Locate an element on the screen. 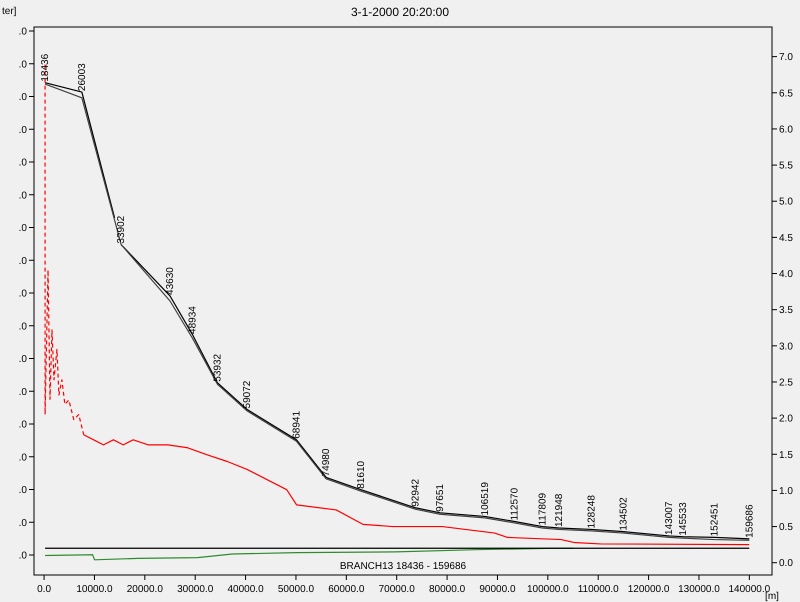  annotation: 48934 is located at coordinates (193, 320).